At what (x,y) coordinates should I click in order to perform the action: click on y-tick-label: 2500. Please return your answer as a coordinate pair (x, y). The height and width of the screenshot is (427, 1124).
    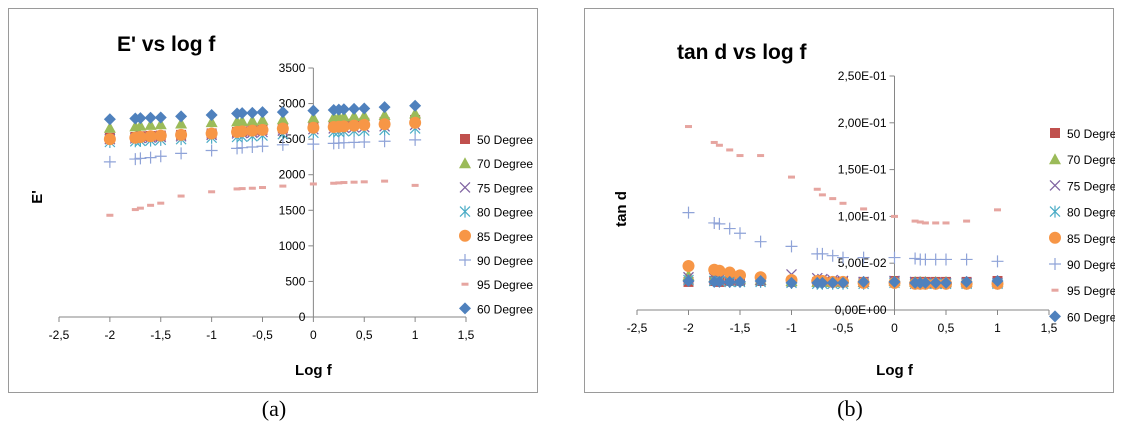
    Looking at the image, I should click on (292, 139).